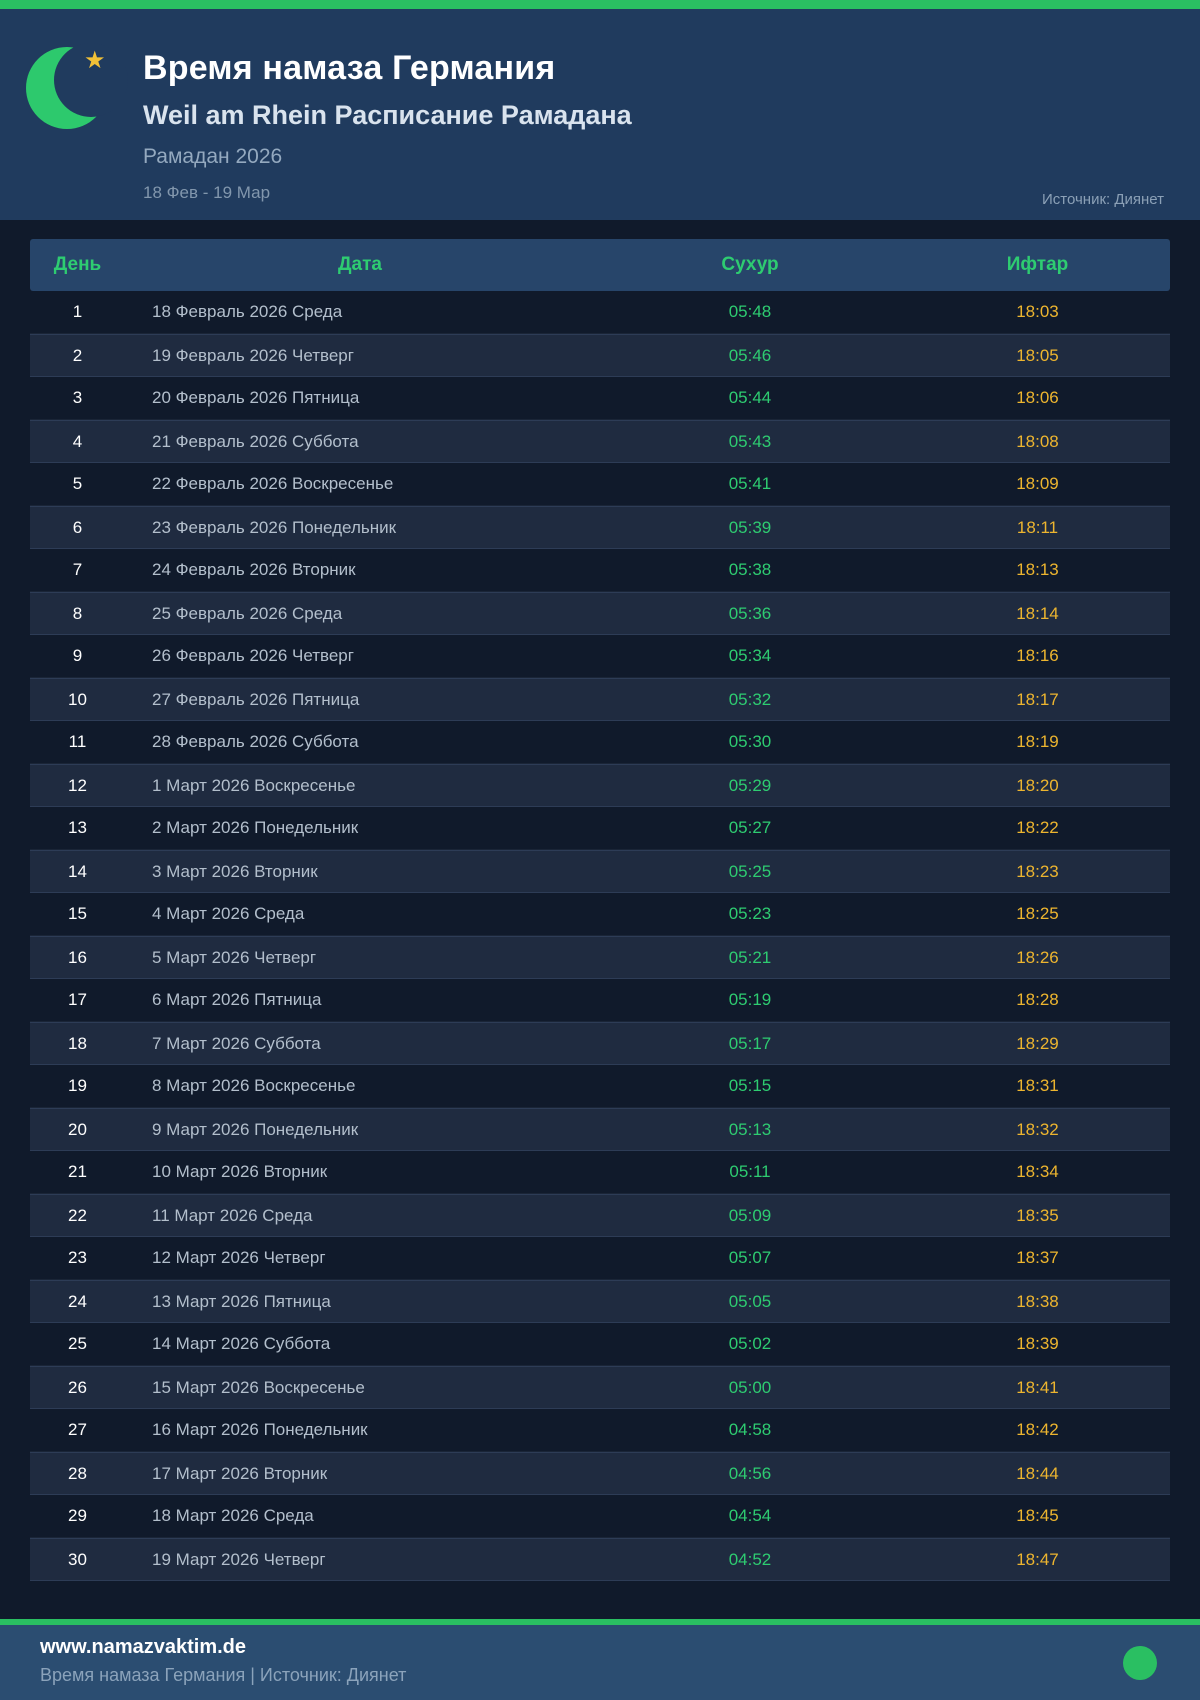 The width and height of the screenshot is (1200, 1700). What do you see at coordinates (750, 1129) in the screenshot?
I see `suhur-time-cell: 05:13` at bounding box center [750, 1129].